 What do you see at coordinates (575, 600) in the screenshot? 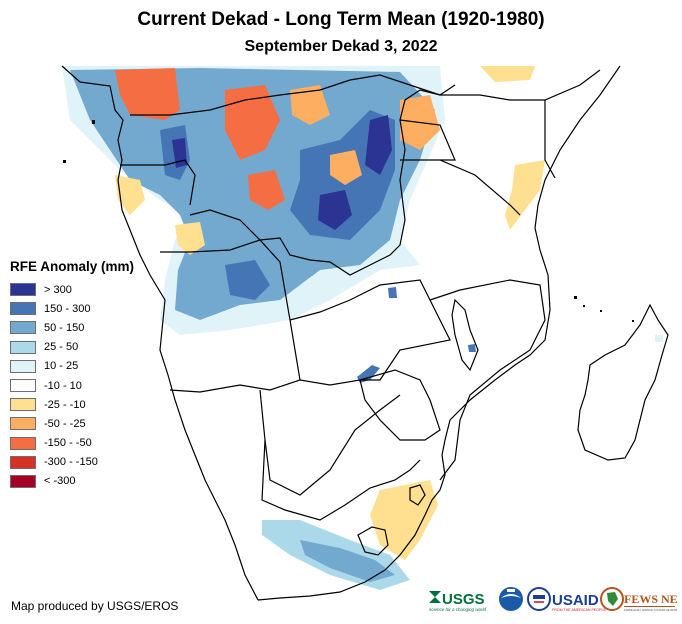
I see `usaid-logo-text: USAID` at bounding box center [575, 600].